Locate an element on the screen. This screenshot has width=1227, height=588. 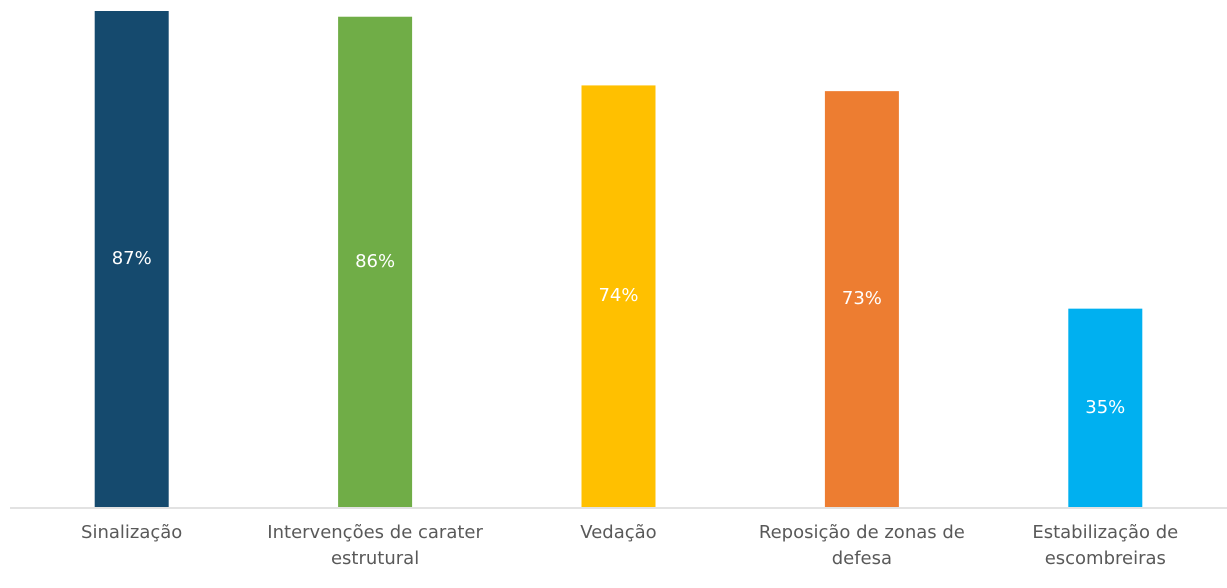
data-label: 86% is located at coordinates (375, 261).